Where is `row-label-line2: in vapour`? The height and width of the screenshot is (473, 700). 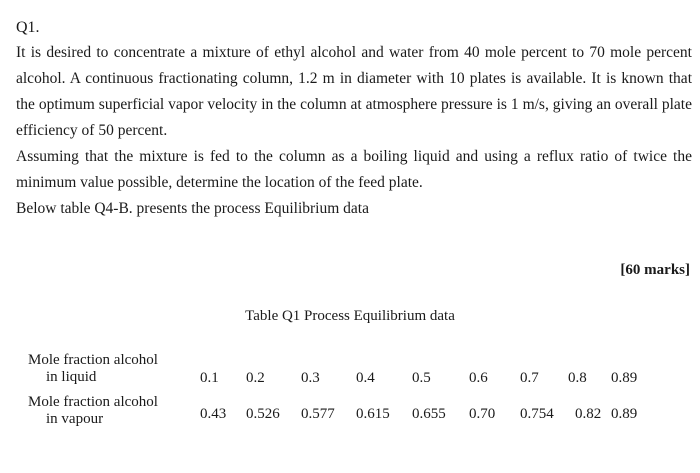 row-label-line2: in vapour is located at coordinates (75, 419).